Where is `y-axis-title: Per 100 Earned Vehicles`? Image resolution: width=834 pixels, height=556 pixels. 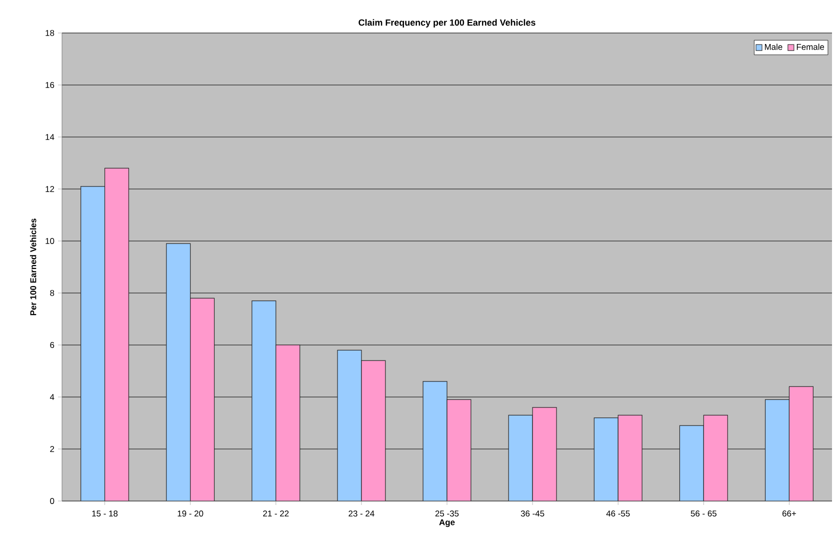 y-axis-title: Per 100 Earned Vehicles is located at coordinates (33, 267).